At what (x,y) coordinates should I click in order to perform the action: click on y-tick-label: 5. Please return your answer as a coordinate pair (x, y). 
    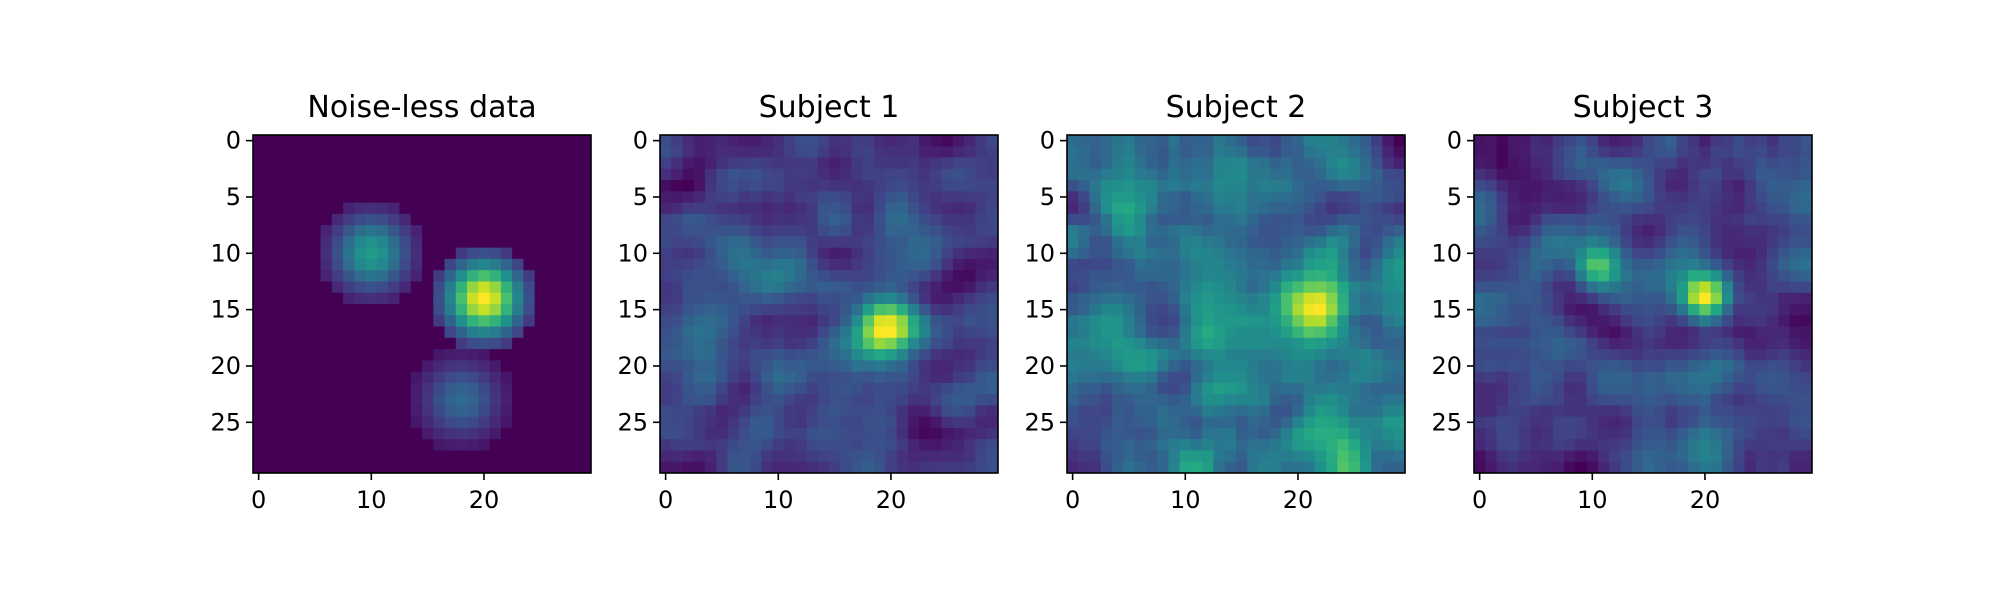
    Looking at the image, I should click on (233, 197).